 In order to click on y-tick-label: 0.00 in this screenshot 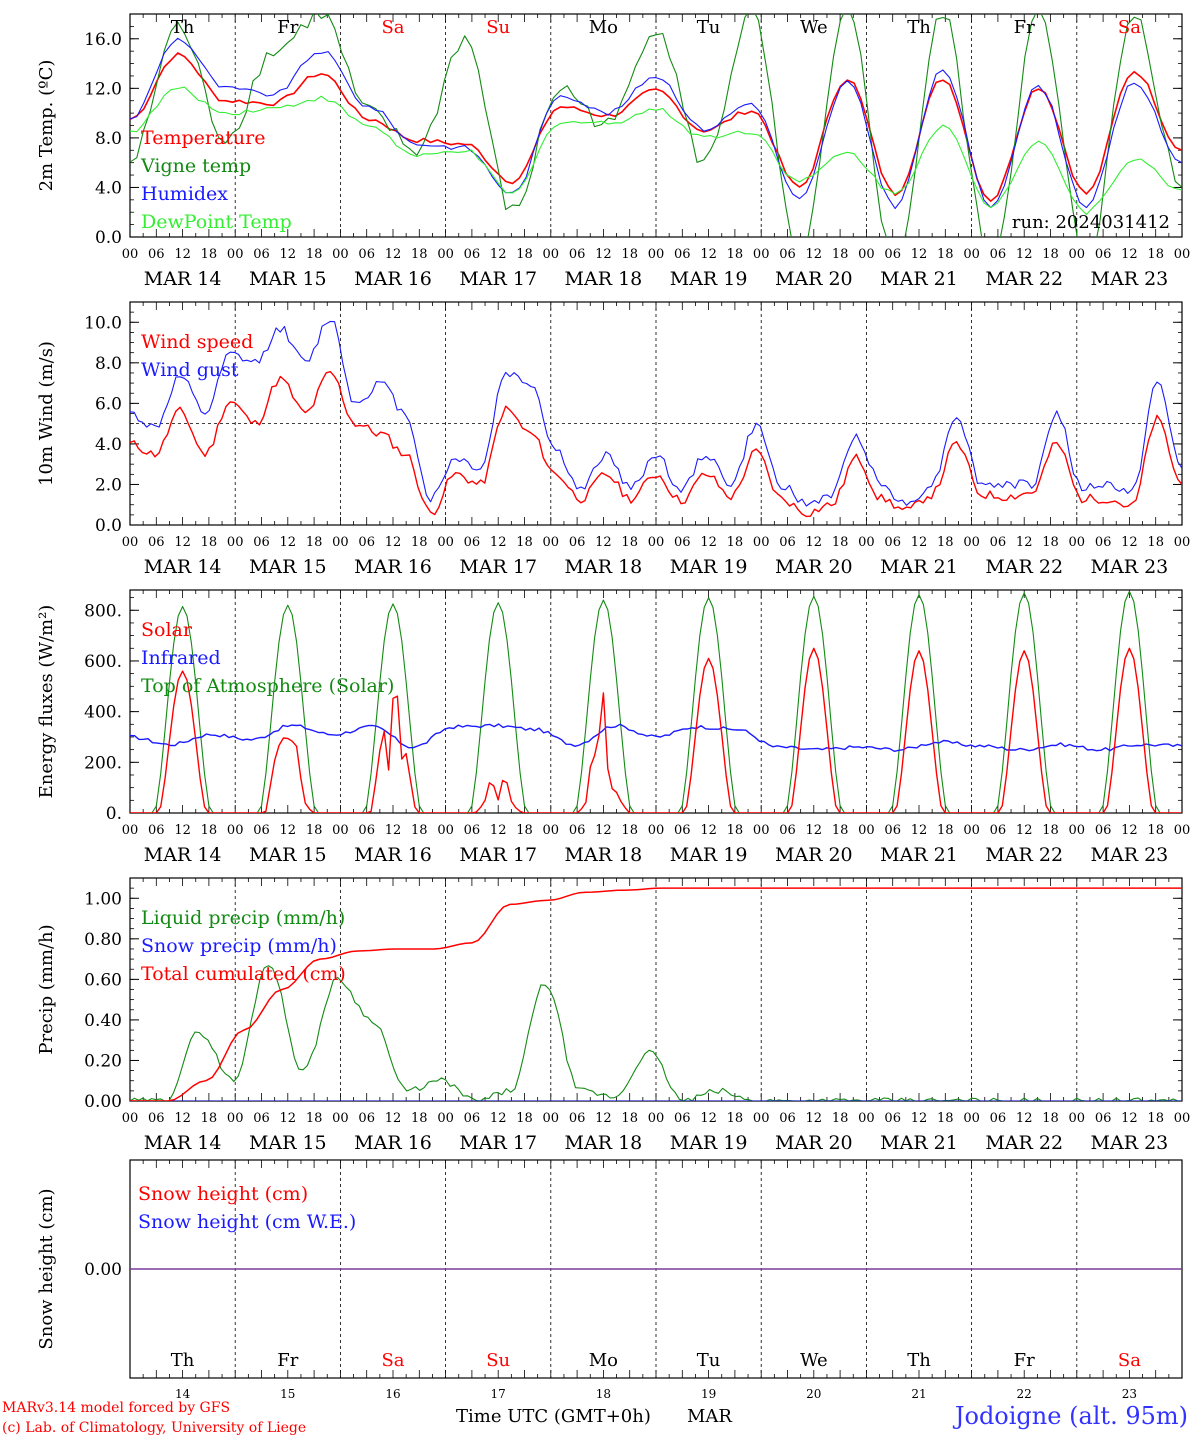, I will do `click(103, 1270)`.